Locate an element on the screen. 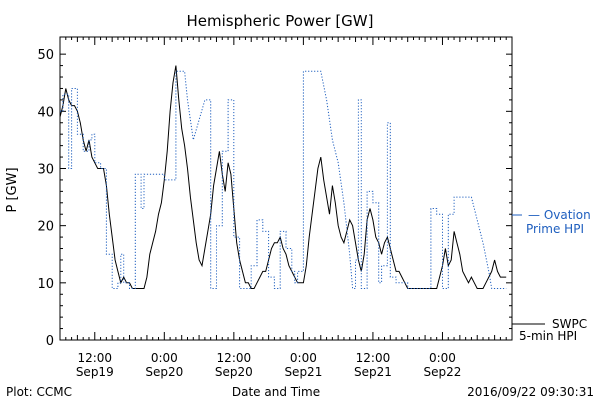 This screenshot has height=400, width=600. y-tick-label: 20 is located at coordinates (45, 227).